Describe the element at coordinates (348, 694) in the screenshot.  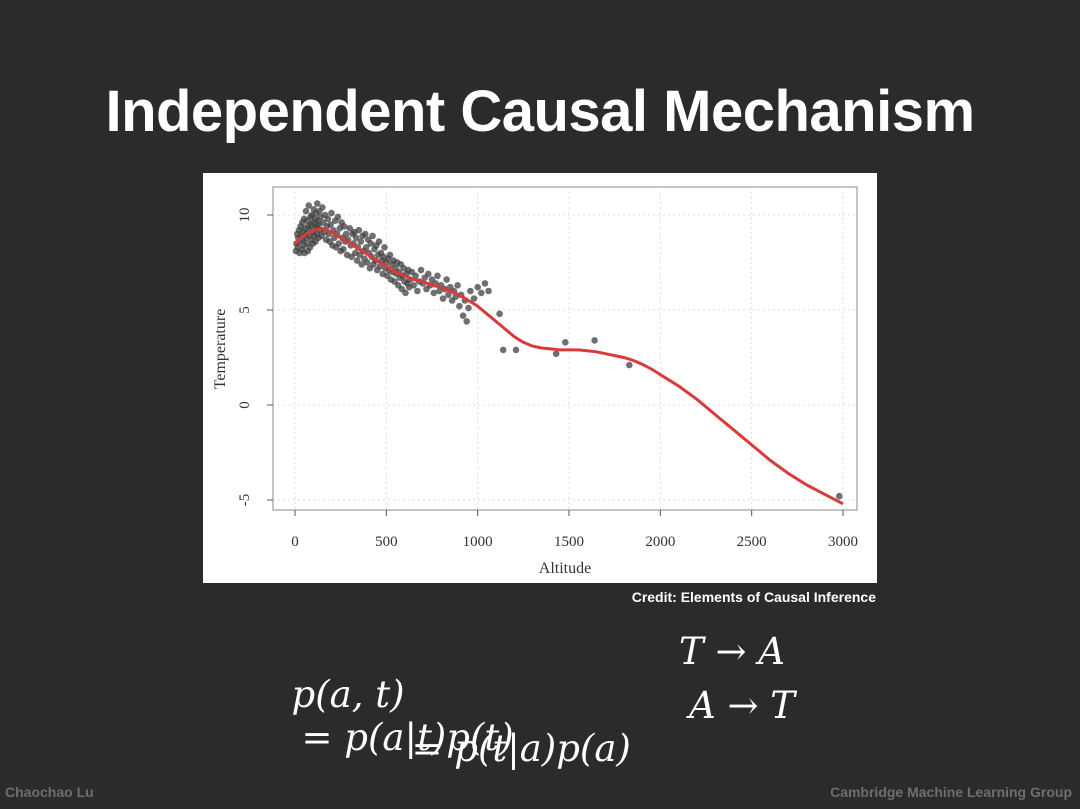
I see `equation-lhs: p(a, t)` at that location.